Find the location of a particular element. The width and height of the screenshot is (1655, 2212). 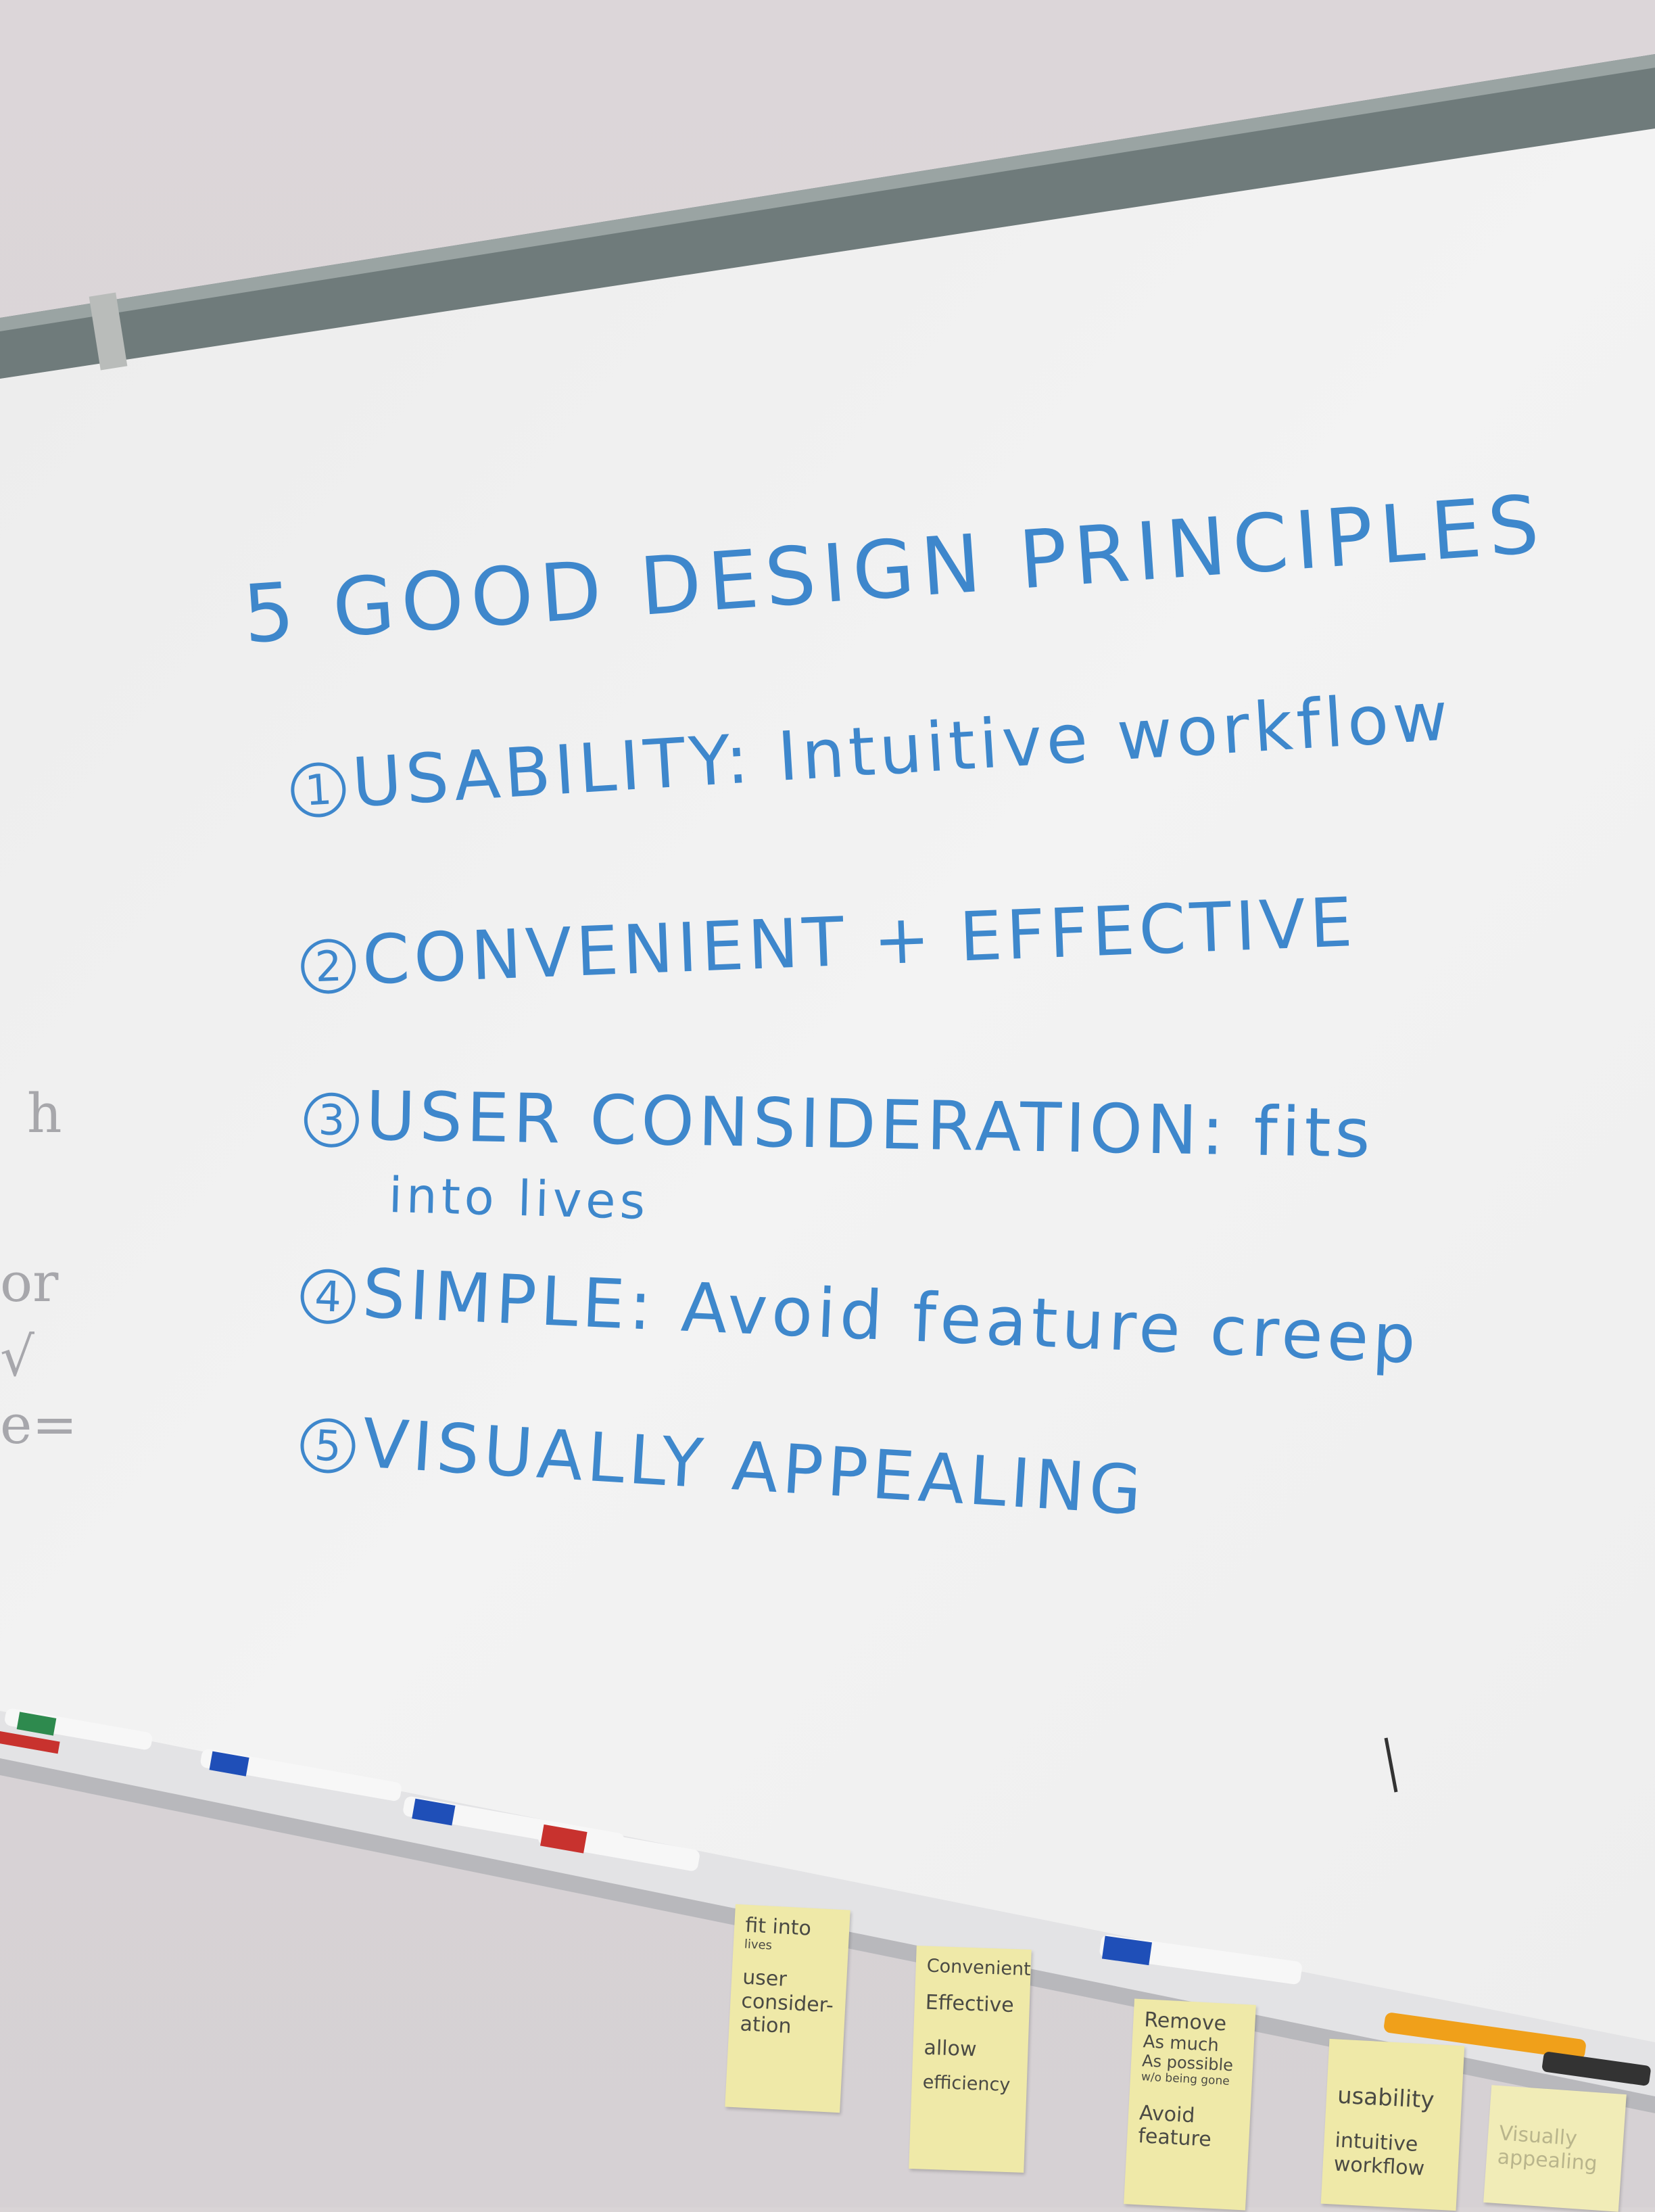

marker-red is located at coordinates (619, 1847).